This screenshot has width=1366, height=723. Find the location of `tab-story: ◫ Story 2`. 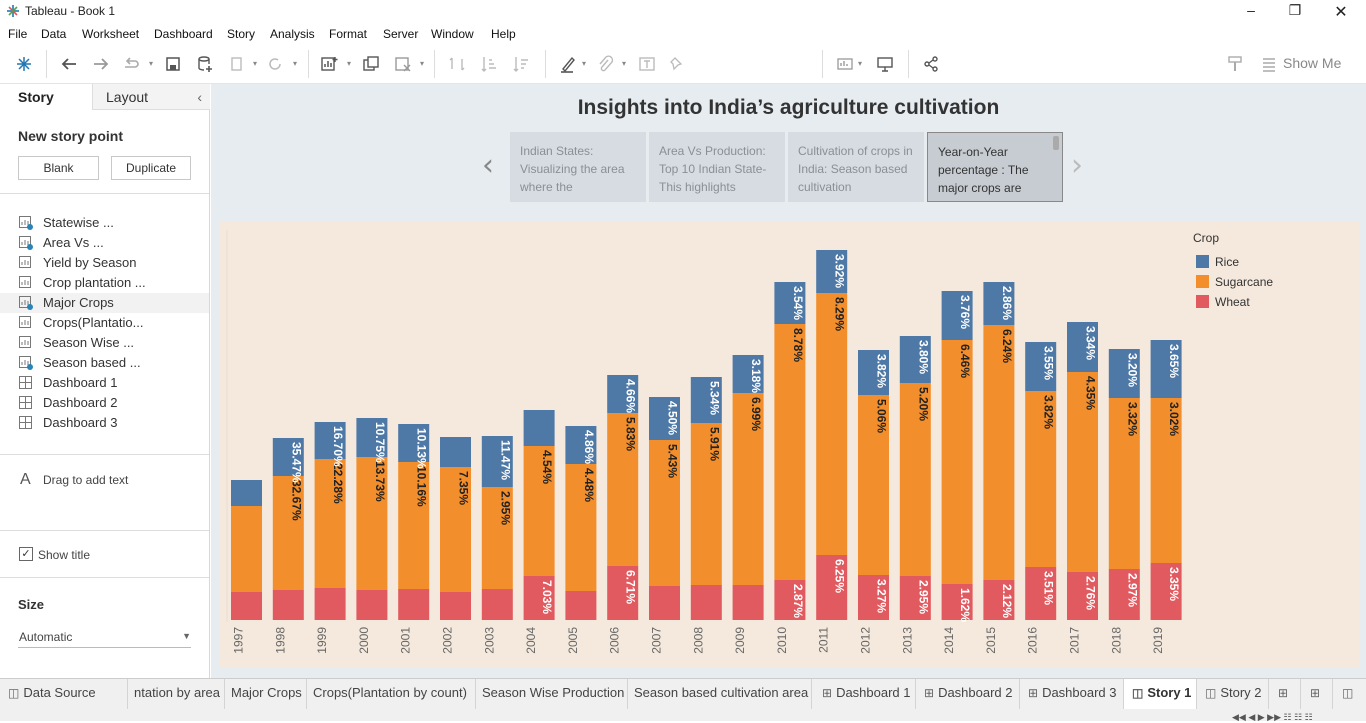

tab-story: ◫ Story 2 is located at coordinates (1233, 694).